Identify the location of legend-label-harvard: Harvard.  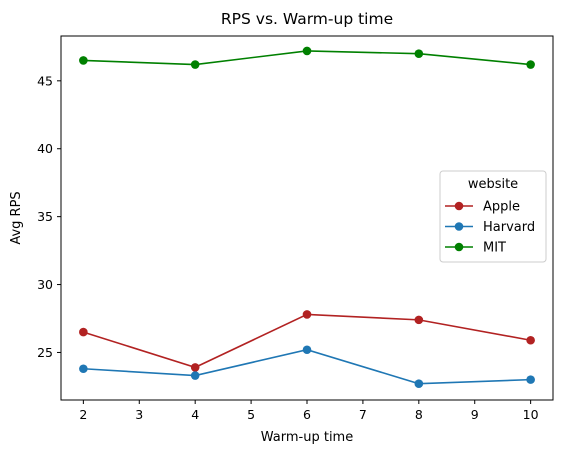
(509, 227).